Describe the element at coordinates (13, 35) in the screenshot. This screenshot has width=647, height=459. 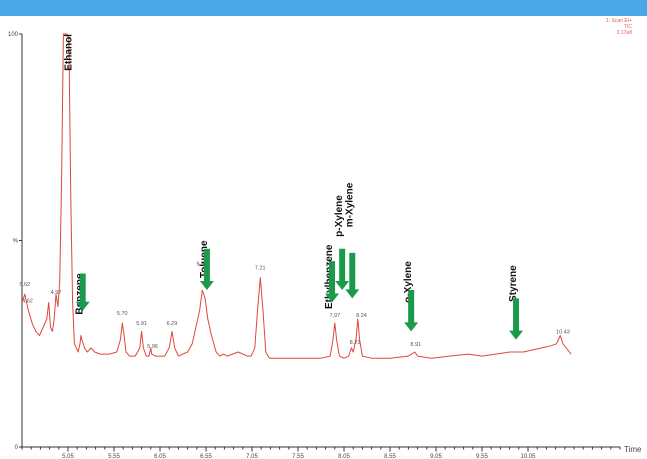
I see `y-tick-label: 100` at that location.